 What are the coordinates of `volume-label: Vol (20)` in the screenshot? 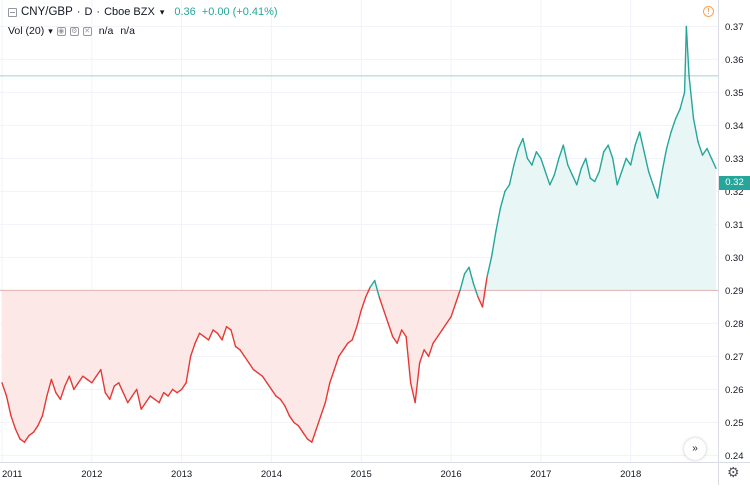 It's located at (26, 31).